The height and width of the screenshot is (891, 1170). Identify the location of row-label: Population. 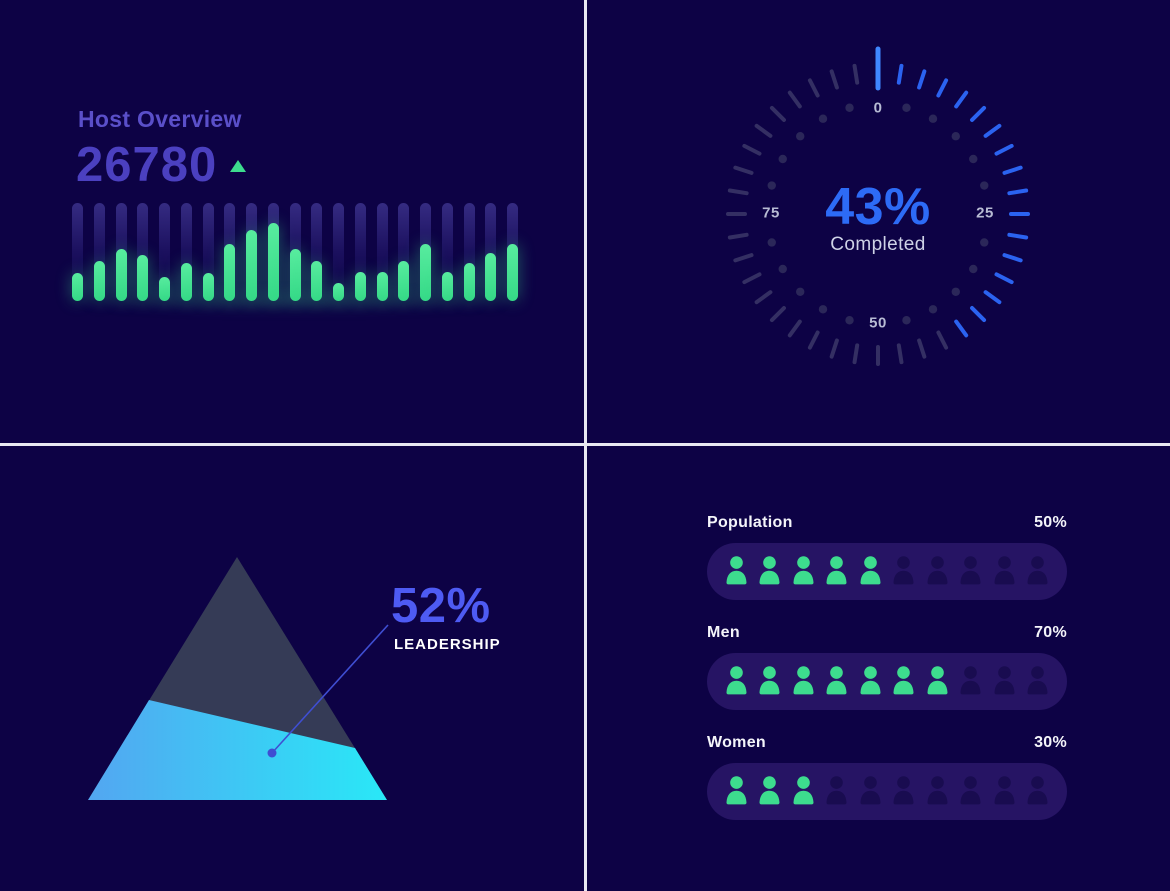
(750, 522).